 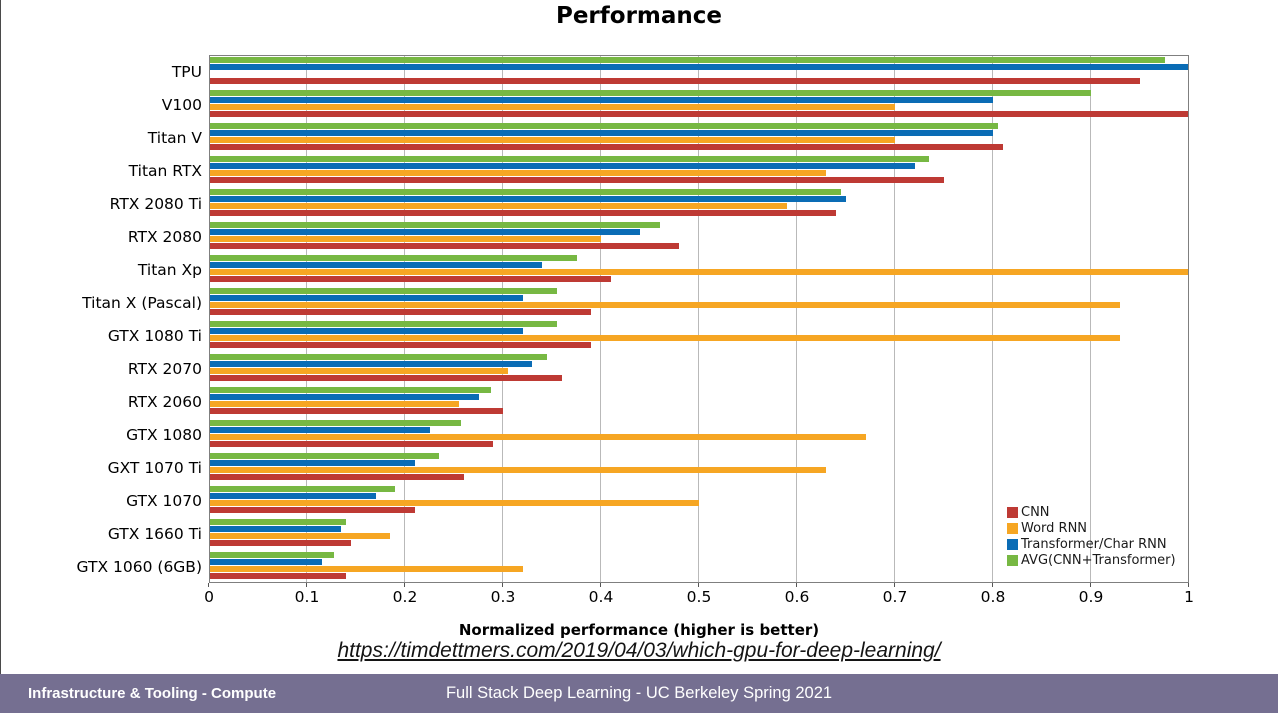 What do you see at coordinates (503, 597) in the screenshot?
I see `x-tick-label: 0.3` at bounding box center [503, 597].